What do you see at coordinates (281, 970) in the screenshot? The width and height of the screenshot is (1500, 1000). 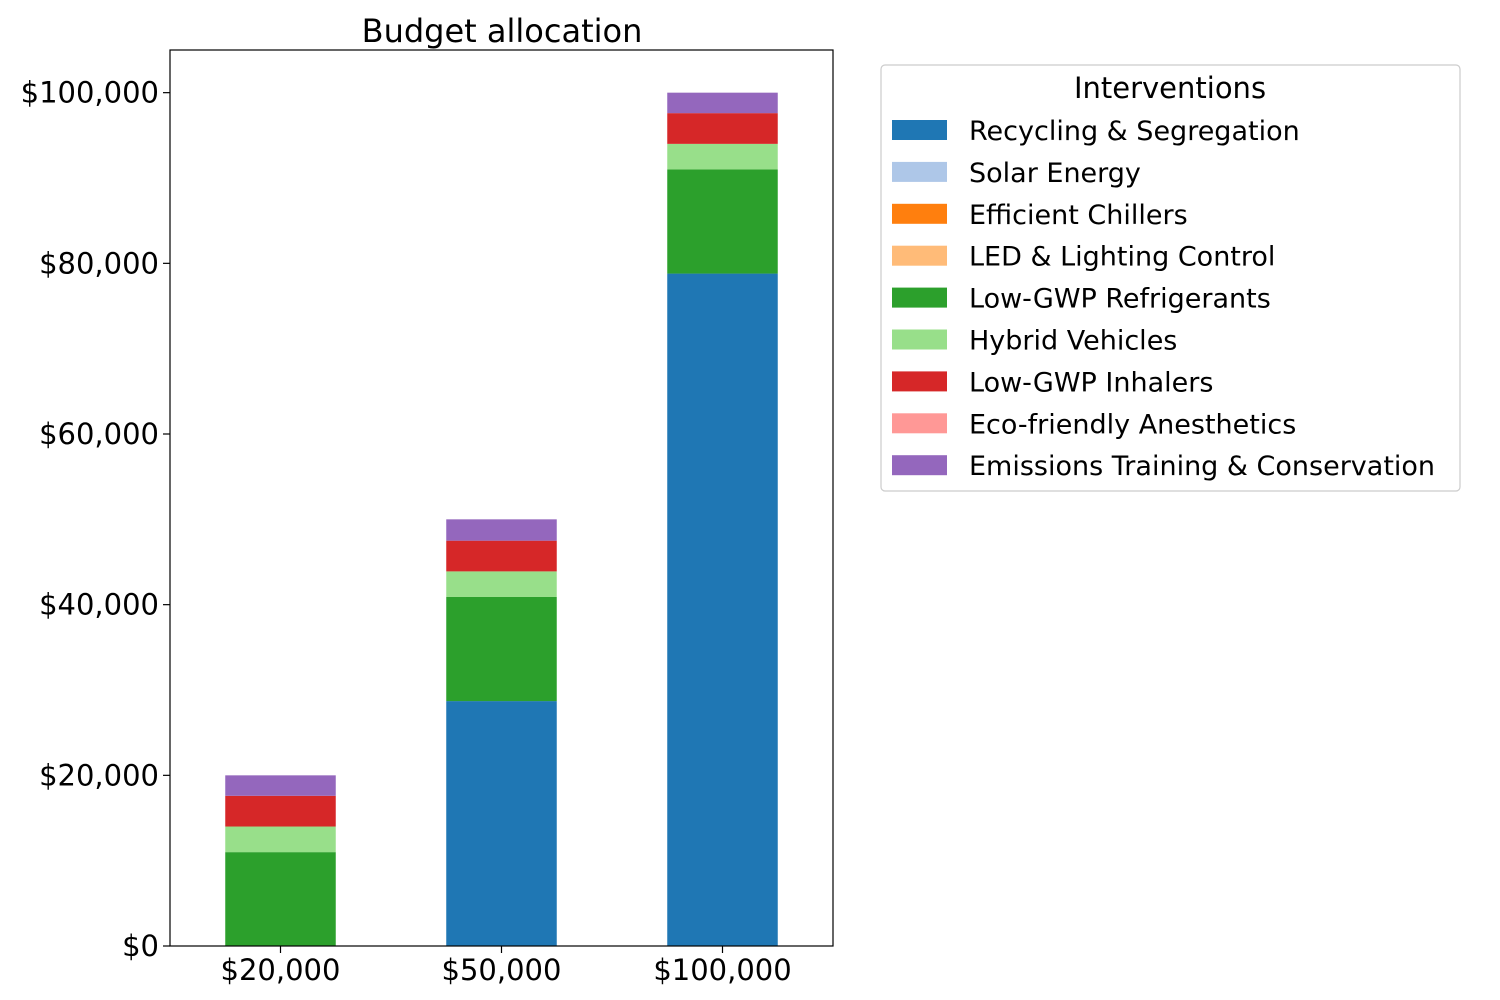 I see `x-tick-label: $20,000` at bounding box center [281, 970].